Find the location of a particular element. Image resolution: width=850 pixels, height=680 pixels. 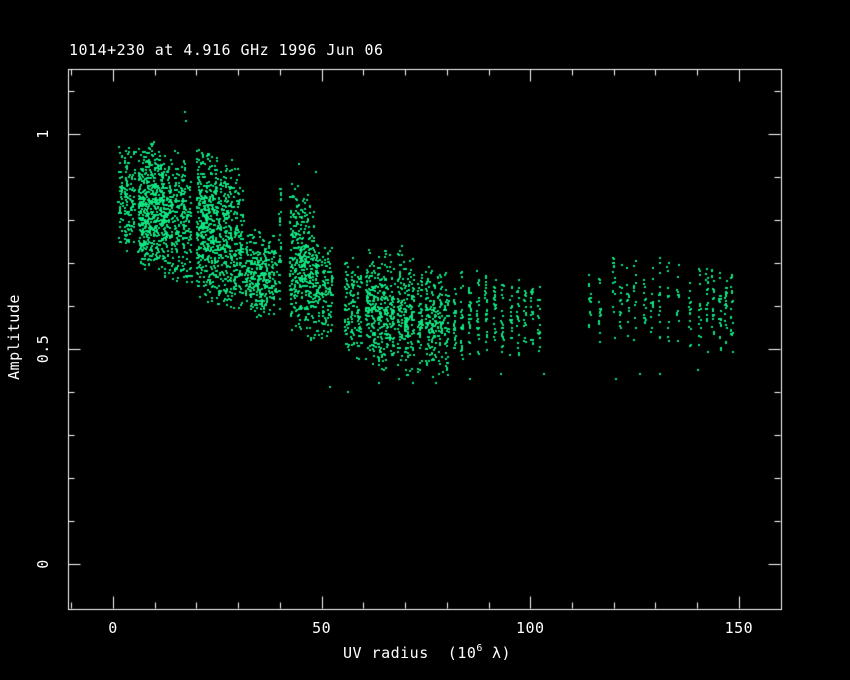

x-axis-label: UV radius (106 λ) is located at coordinates (427, 652).